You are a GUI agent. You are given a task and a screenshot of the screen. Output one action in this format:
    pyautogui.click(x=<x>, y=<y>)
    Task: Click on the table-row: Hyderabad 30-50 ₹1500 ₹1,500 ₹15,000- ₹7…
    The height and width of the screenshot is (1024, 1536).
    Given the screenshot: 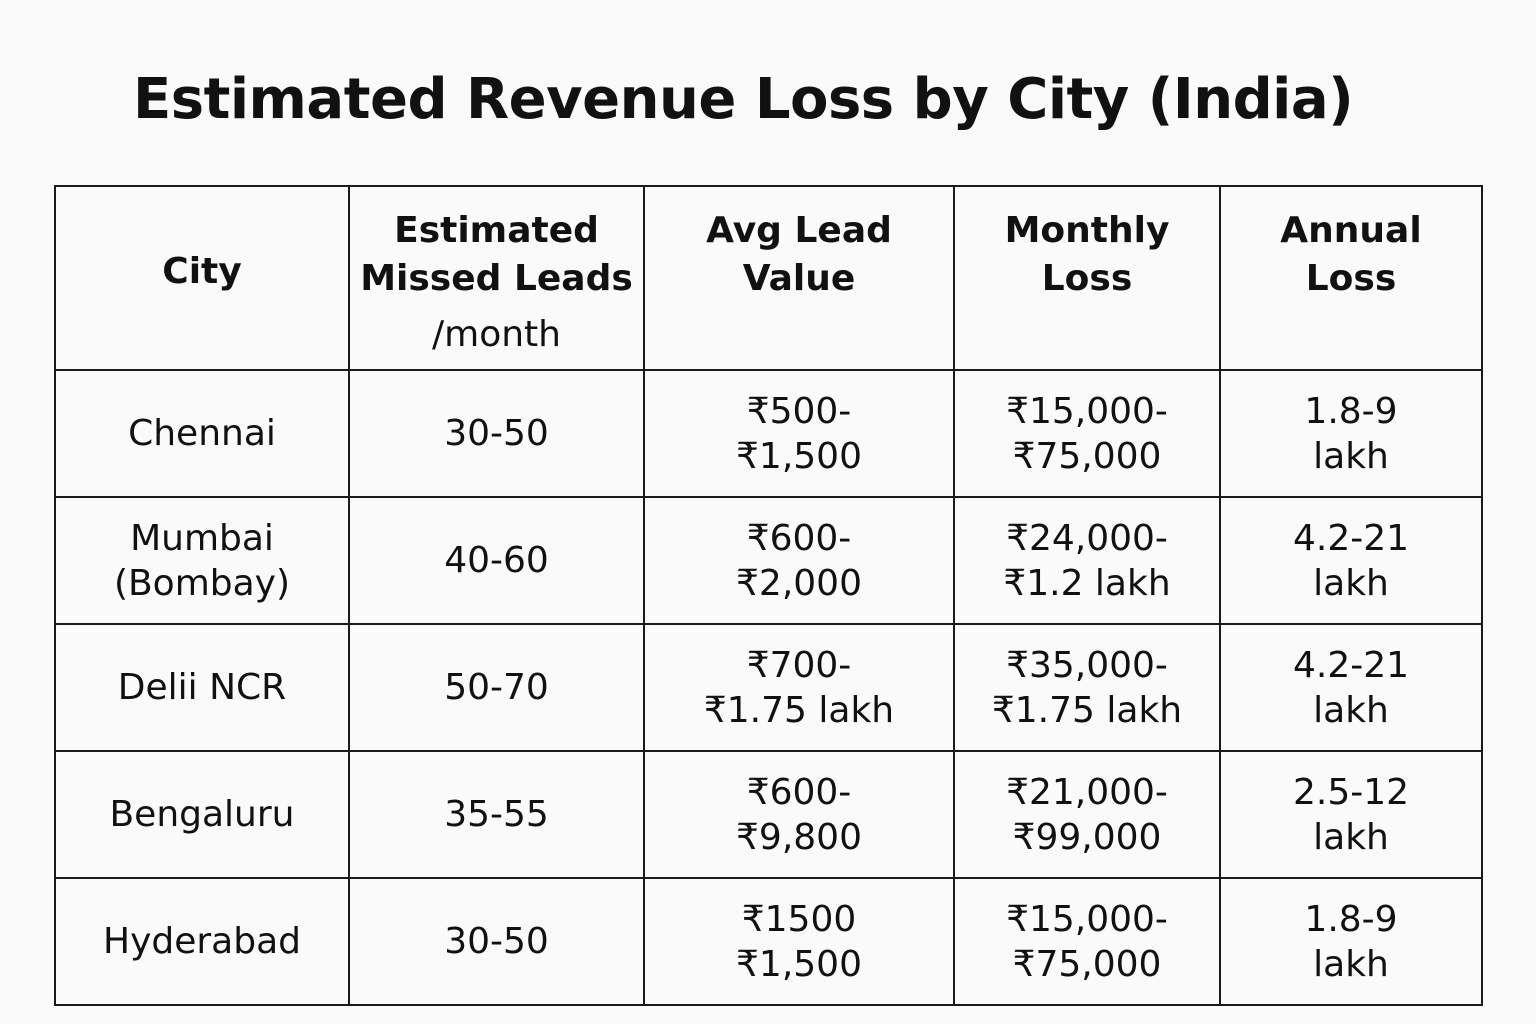 What is the action you would take?
    pyautogui.click(x=768, y=941)
    